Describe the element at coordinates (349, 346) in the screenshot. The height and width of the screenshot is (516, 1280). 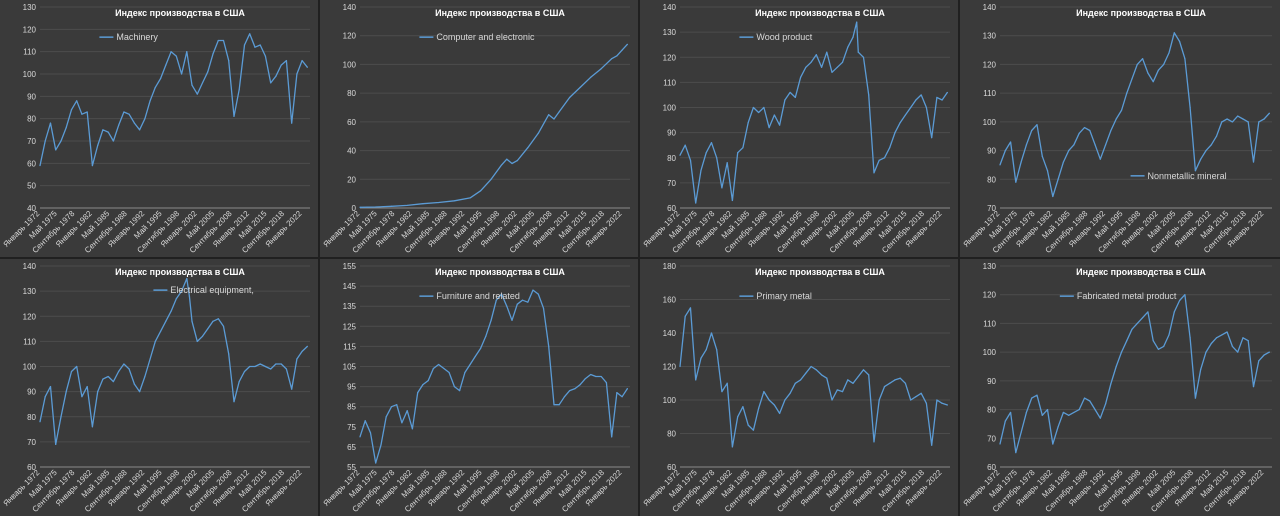
I see `y-tick-label: 115` at that location.